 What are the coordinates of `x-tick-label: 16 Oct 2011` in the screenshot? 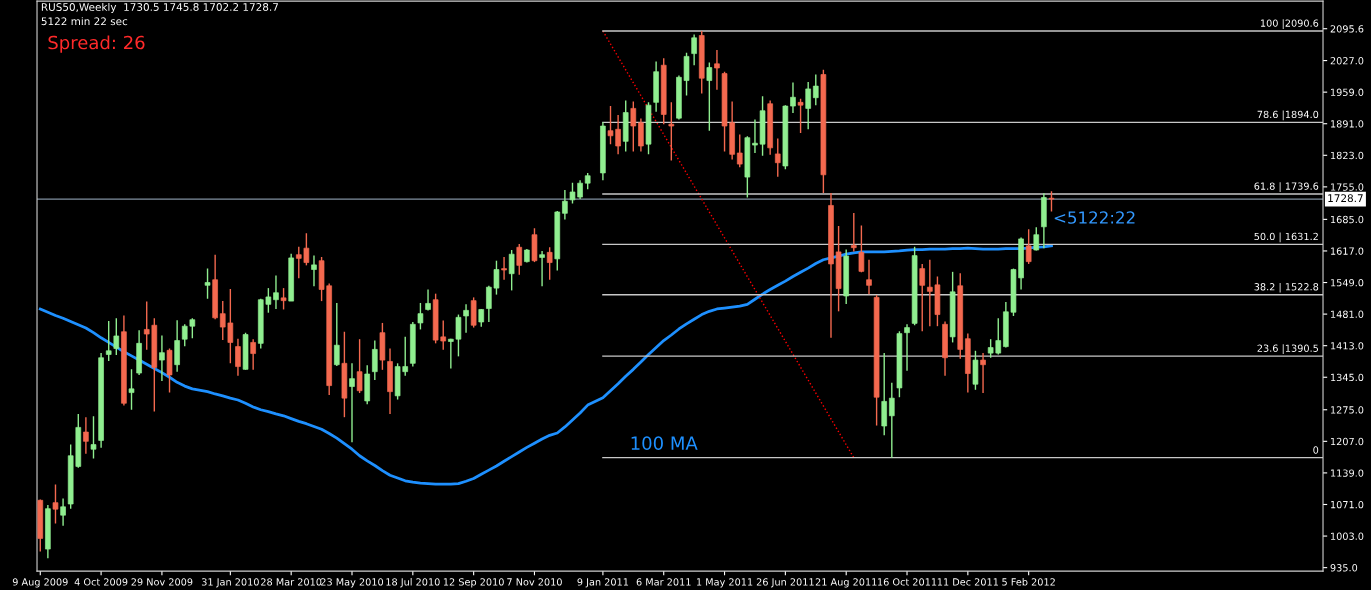 It's located at (907, 582).